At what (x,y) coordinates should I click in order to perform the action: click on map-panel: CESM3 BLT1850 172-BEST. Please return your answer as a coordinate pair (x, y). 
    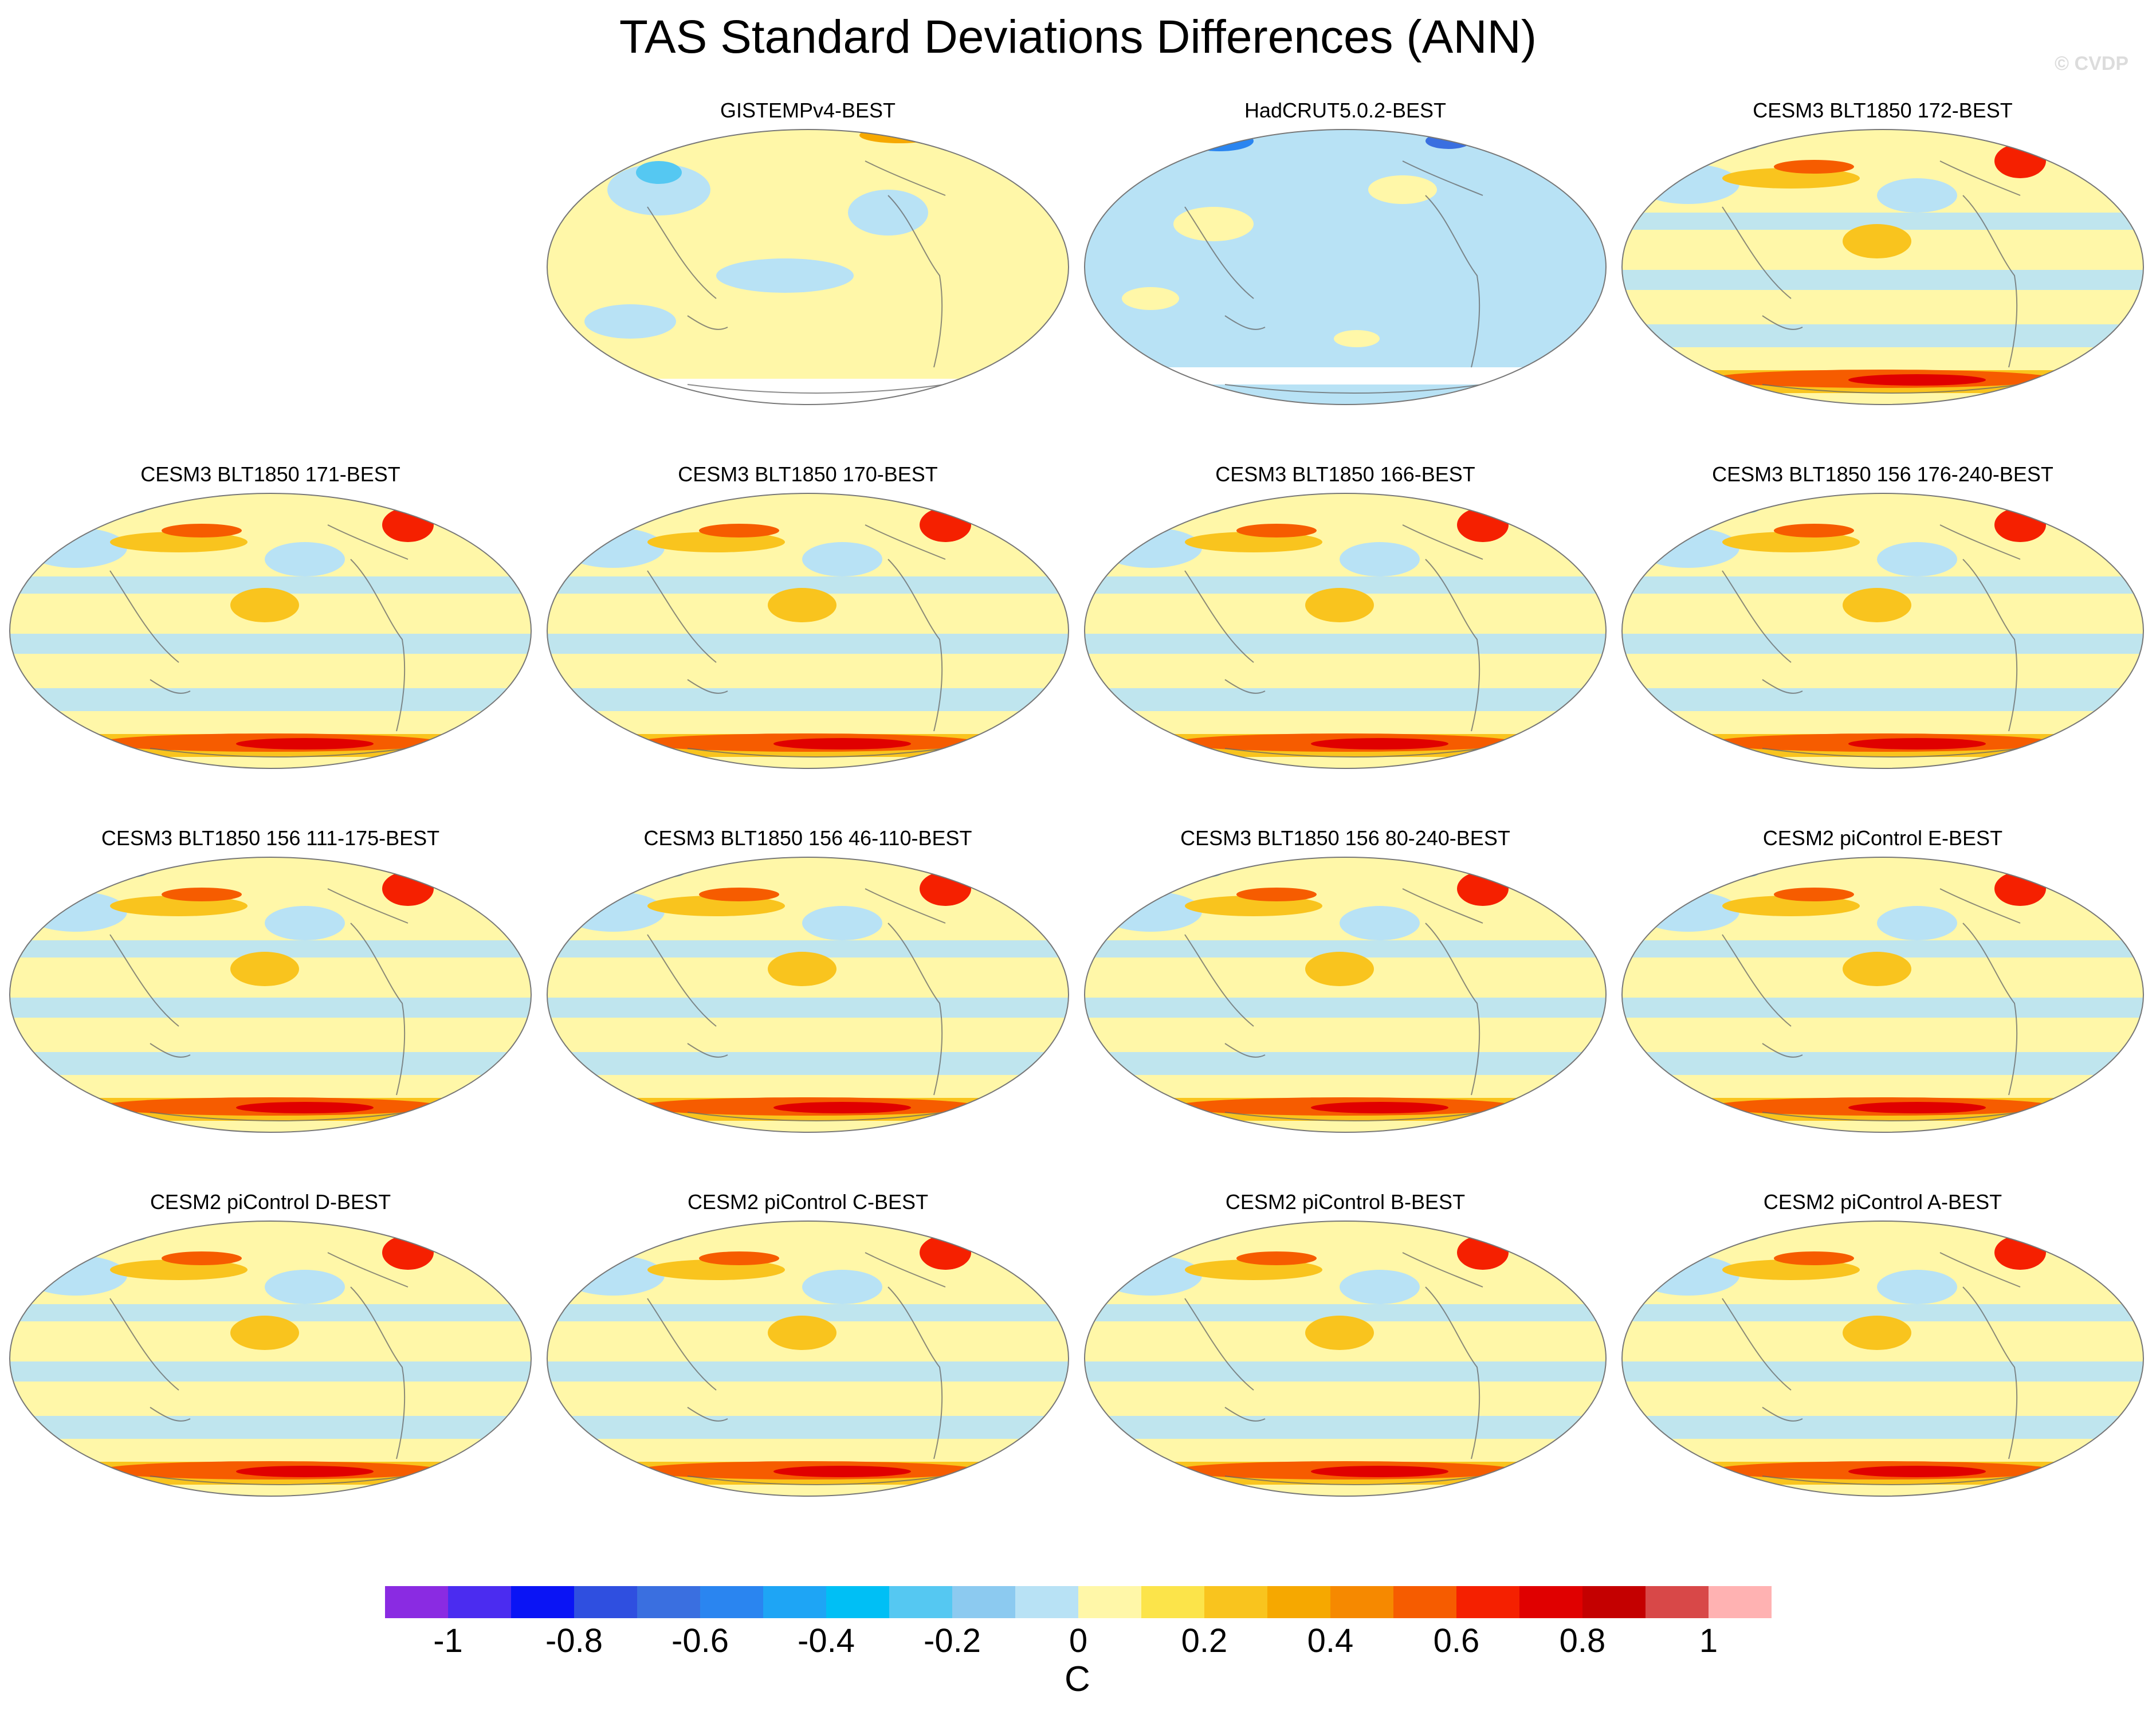
    Looking at the image, I should click on (1882, 251).